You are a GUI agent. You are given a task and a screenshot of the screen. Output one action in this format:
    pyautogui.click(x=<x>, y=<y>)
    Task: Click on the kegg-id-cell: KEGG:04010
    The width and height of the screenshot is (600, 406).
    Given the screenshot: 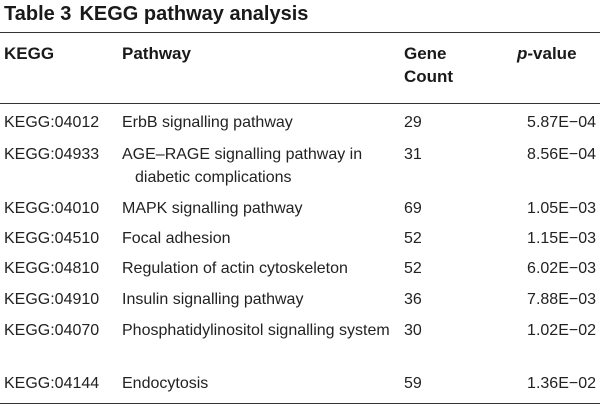 What is the action you would take?
    pyautogui.click(x=52, y=208)
    